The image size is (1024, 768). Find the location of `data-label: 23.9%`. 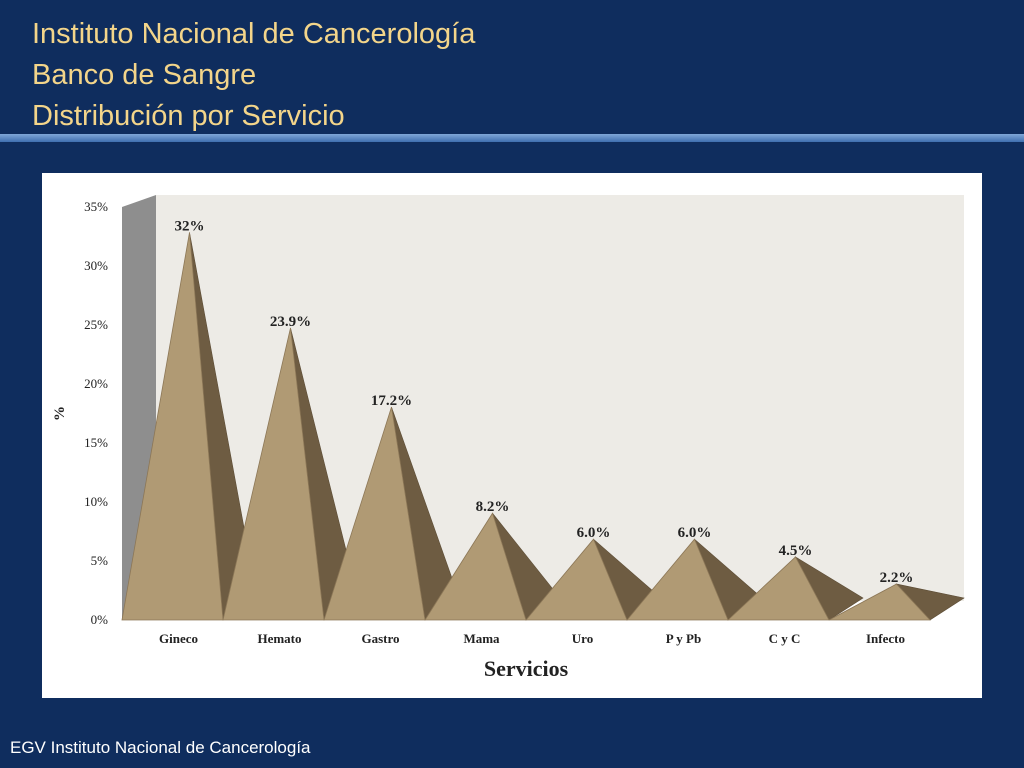

data-label: 23.9% is located at coordinates (290, 322).